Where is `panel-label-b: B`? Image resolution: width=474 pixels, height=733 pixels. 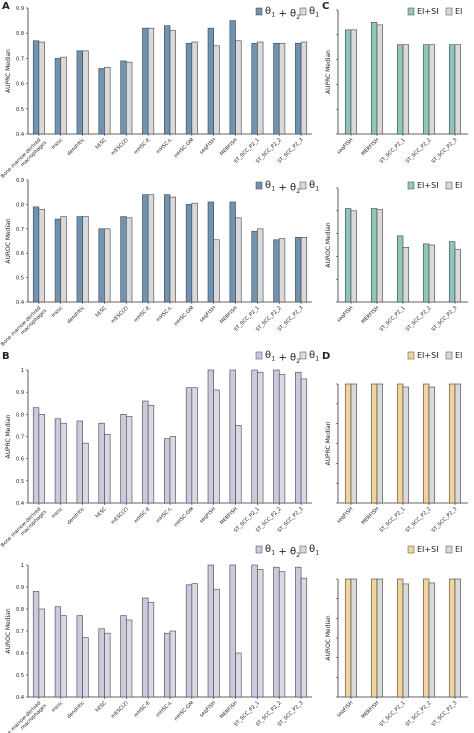 panel-label-b: B is located at coordinates (6, 356).